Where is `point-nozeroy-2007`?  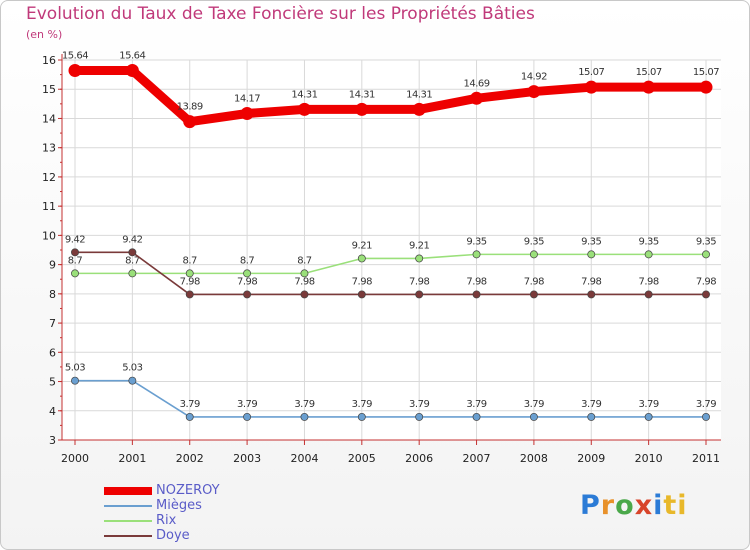 point-nozeroy-2007 is located at coordinates (477, 98).